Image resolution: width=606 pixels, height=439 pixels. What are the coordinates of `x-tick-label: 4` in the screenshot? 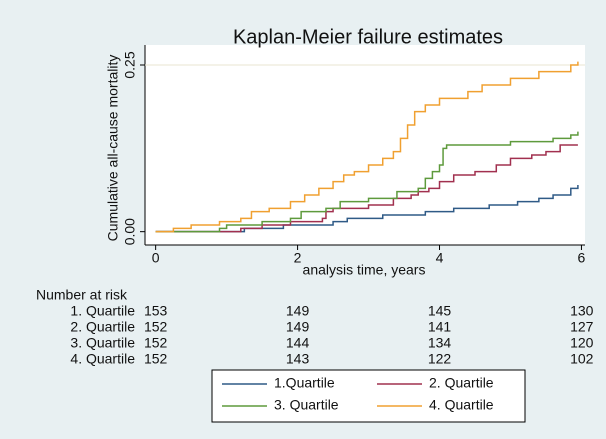 It's located at (440, 258).